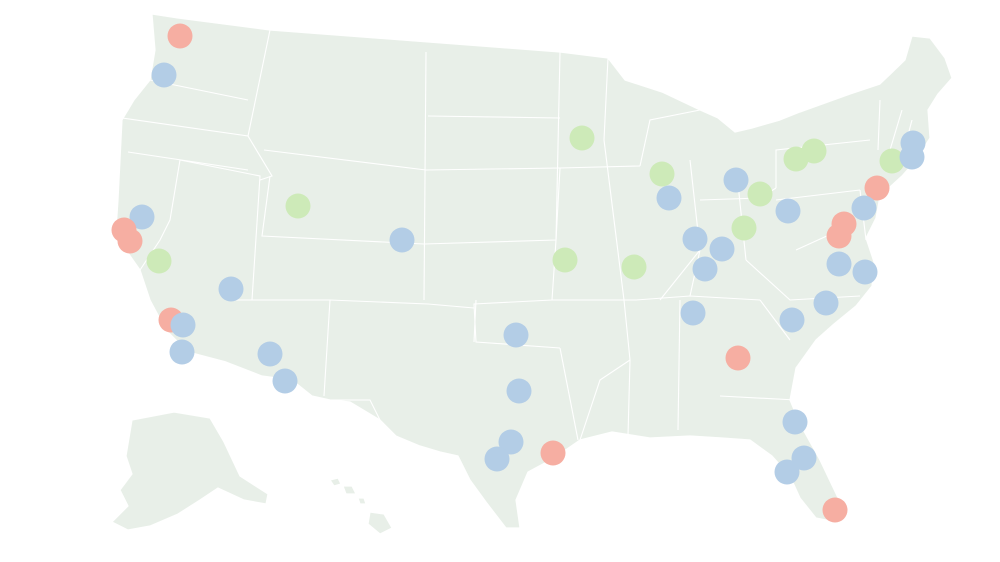 The image size is (1000, 562). Describe the element at coordinates (497, 459) in the screenshot. I see `city-marker-san-antonio` at that location.